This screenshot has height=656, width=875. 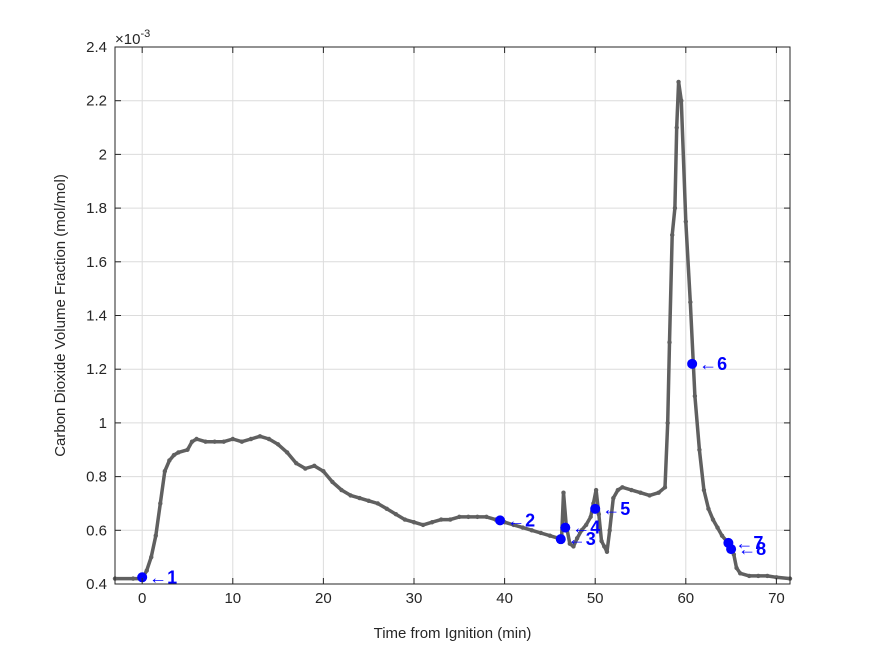 What do you see at coordinates (96, 208) in the screenshot?
I see `y-tick-label: 1.8` at bounding box center [96, 208].